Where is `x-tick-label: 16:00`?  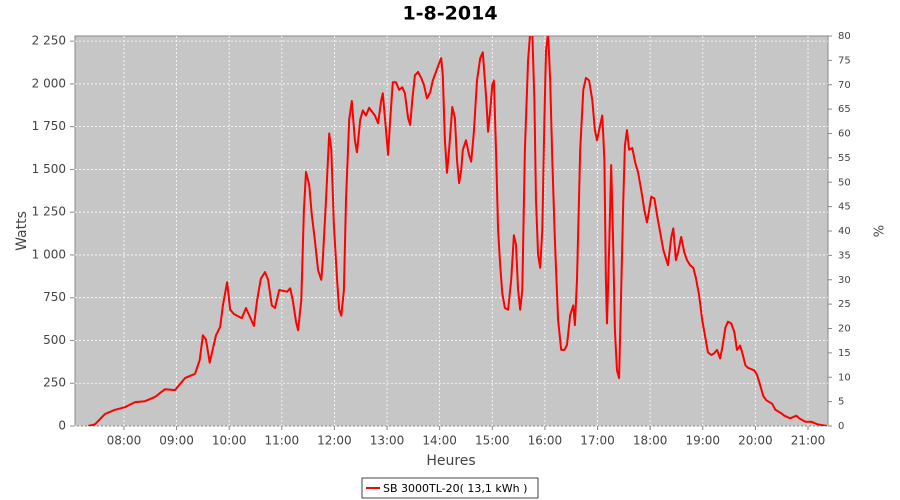 x-tick-label: 16:00 is located at coordinates (545, 441).